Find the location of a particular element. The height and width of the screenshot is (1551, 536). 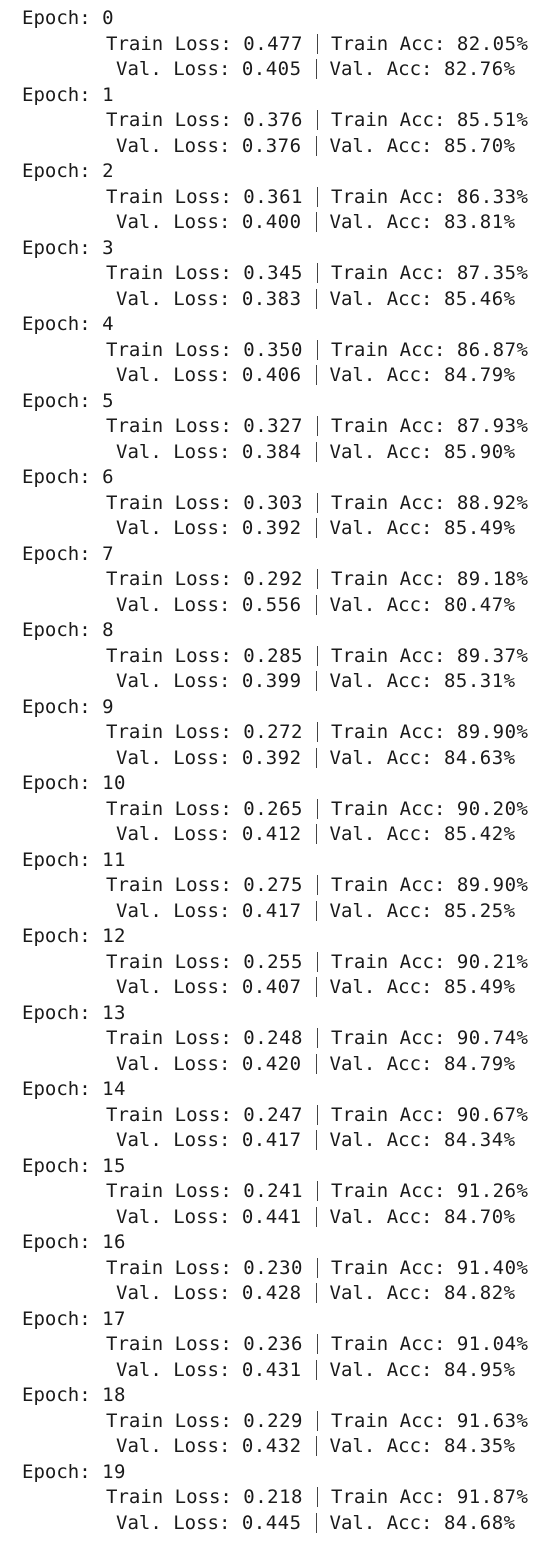

val-acc-value: 80.47% is located at coordinates (479, 604).